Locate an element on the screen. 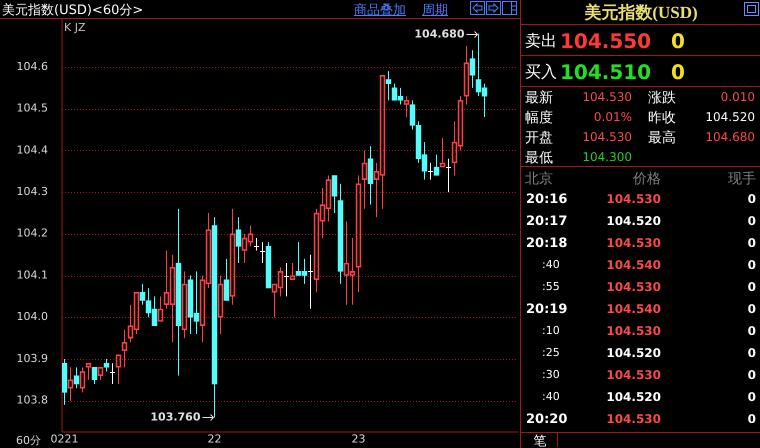 Image resolution: width=760 pixels, height=448 pixels. text: 北京 is located at coordinates (539, 179).